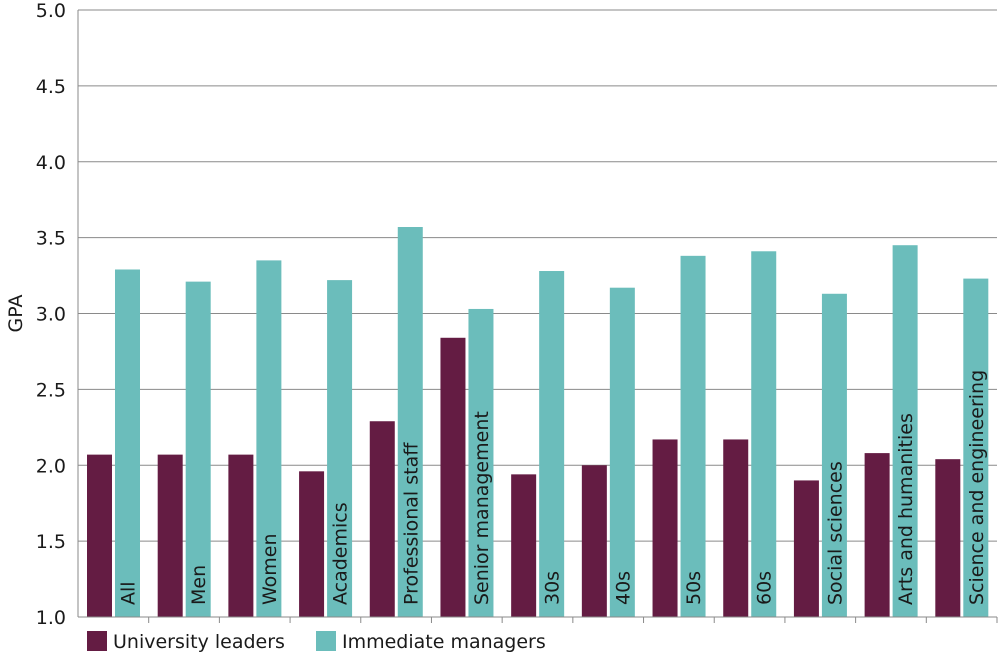 This screenshot has width=1000, height=666. What do you see at coordinates (51, 11) in the screenshot?
I see `y-tick-label: 5.0` at bounding box center [51, 11].